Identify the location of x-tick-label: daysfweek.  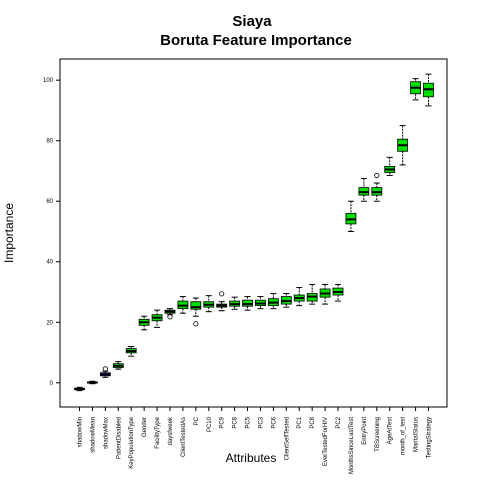
(171, 430).